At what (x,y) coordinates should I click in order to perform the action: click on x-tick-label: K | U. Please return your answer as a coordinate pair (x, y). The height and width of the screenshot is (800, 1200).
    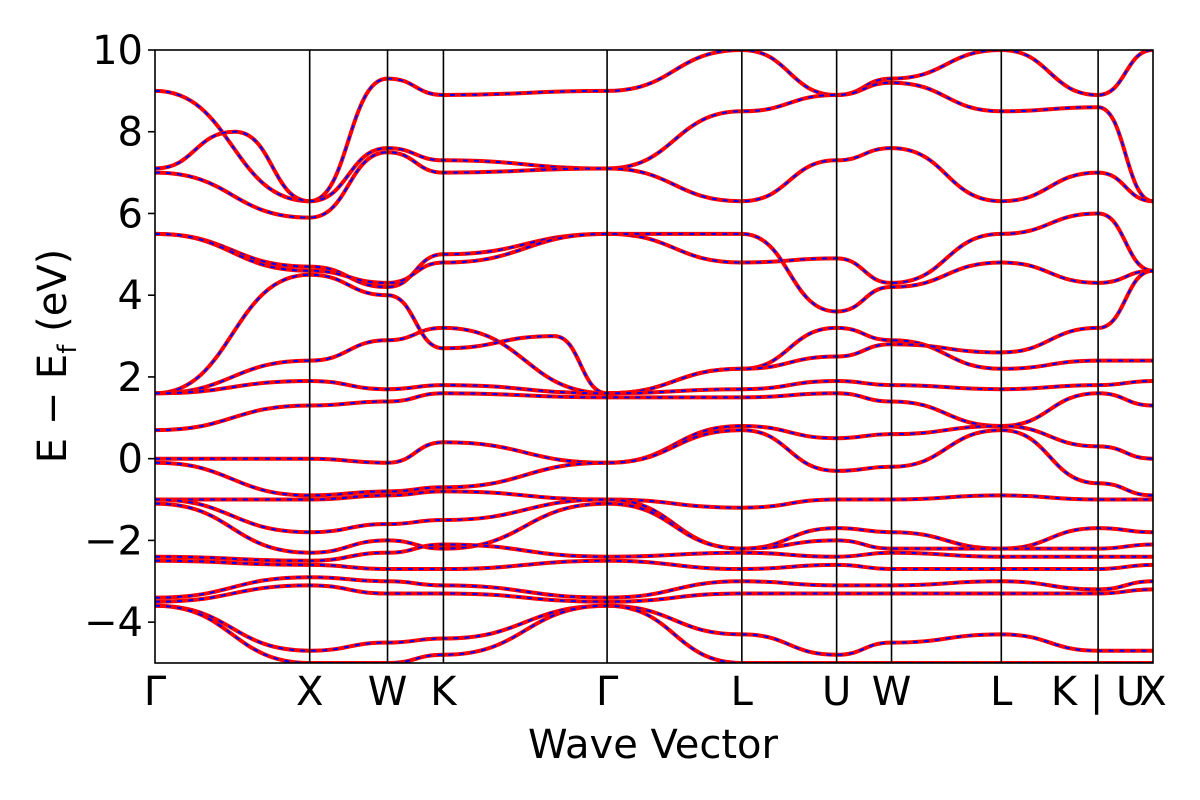
    Looking at the image, I should click on (1098, 692).